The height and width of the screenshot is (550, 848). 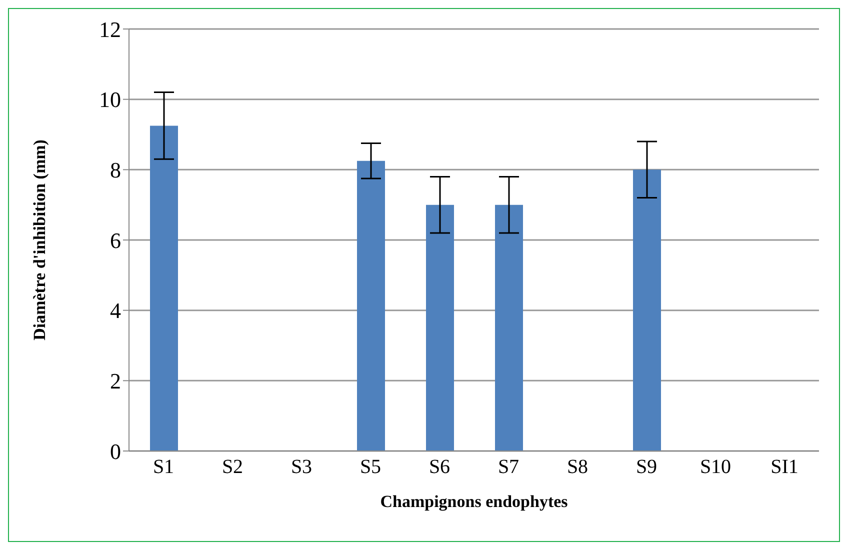 I want to click on y-tick-label: 8, so click(x=115, y=169).